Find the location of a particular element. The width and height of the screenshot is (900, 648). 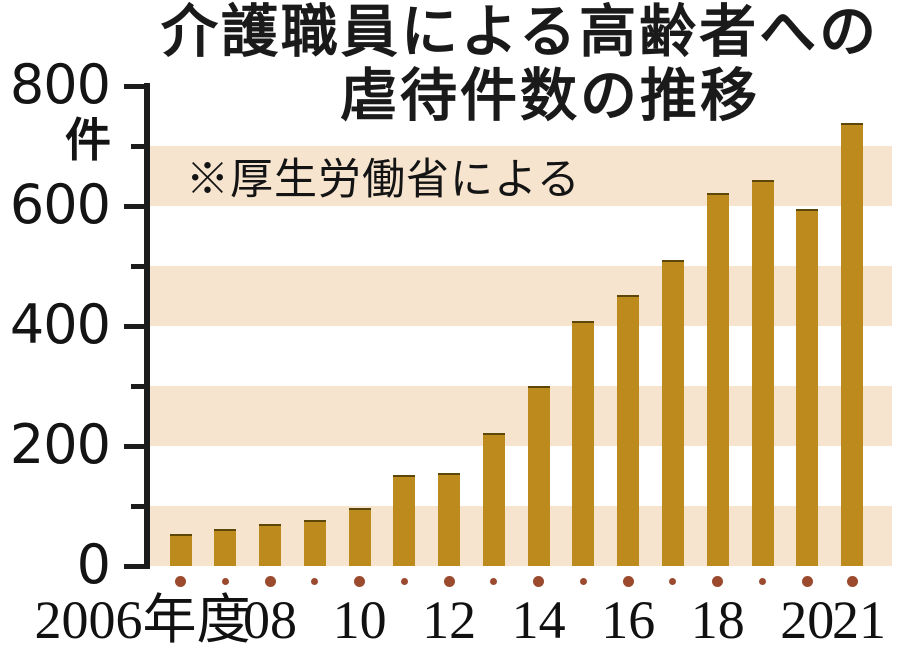

x-axis-label: 2006年度 is located at coordinates (142, 619).